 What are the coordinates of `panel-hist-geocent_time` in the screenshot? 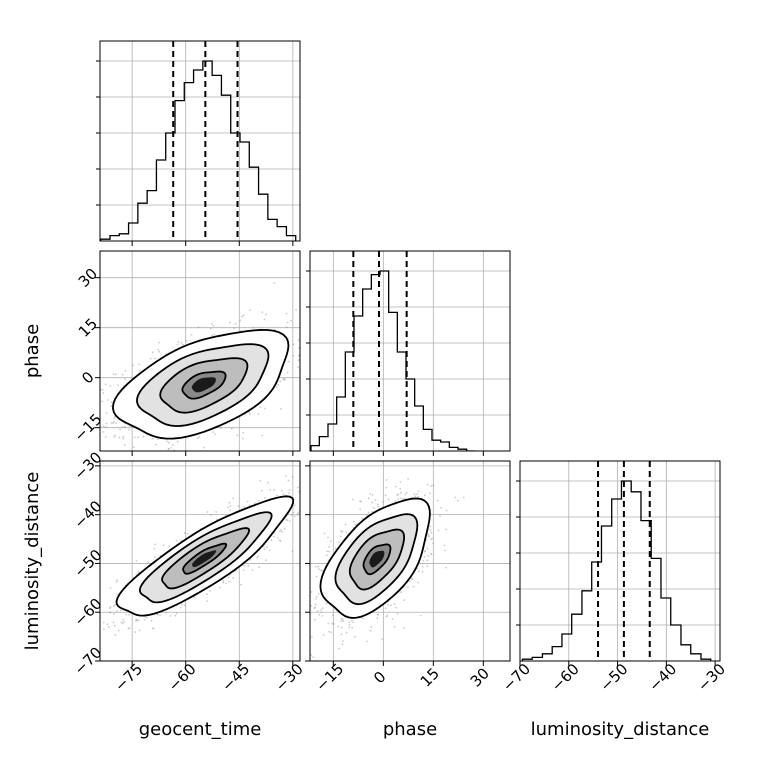 It's located at (198, 143).